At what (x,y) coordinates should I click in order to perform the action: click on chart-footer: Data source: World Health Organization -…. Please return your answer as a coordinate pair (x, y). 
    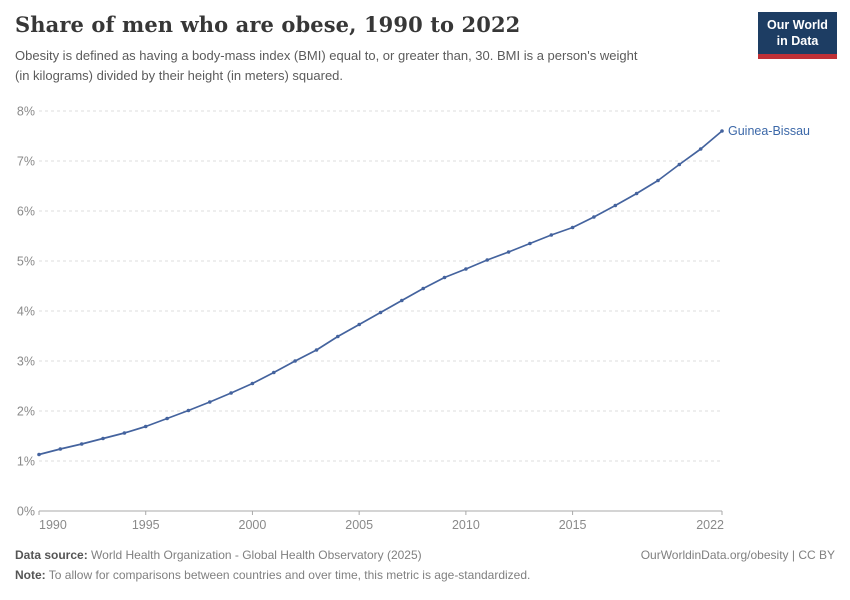
    Looking at the image, I should click on (425, 566).